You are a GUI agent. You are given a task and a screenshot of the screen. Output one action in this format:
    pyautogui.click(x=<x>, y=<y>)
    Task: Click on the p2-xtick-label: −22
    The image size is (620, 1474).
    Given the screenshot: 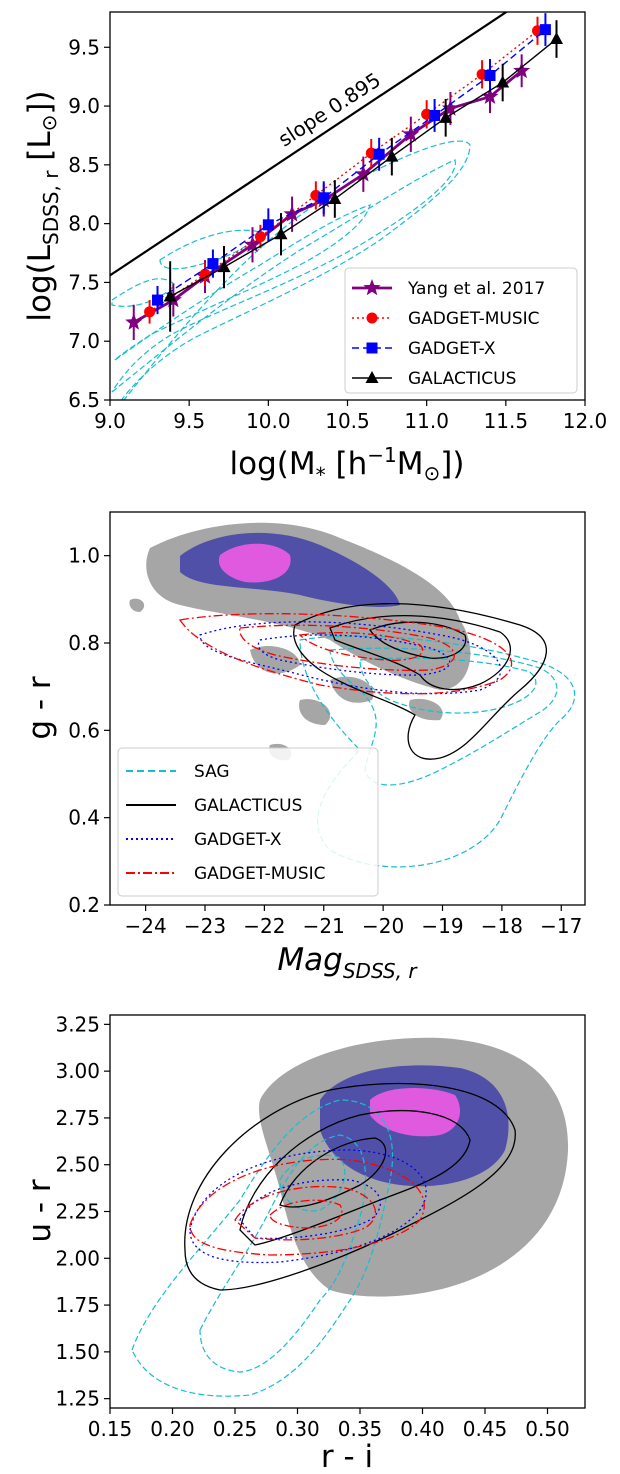 What is the action you would take?
    pyautogui.click(x=264, y=926)
    